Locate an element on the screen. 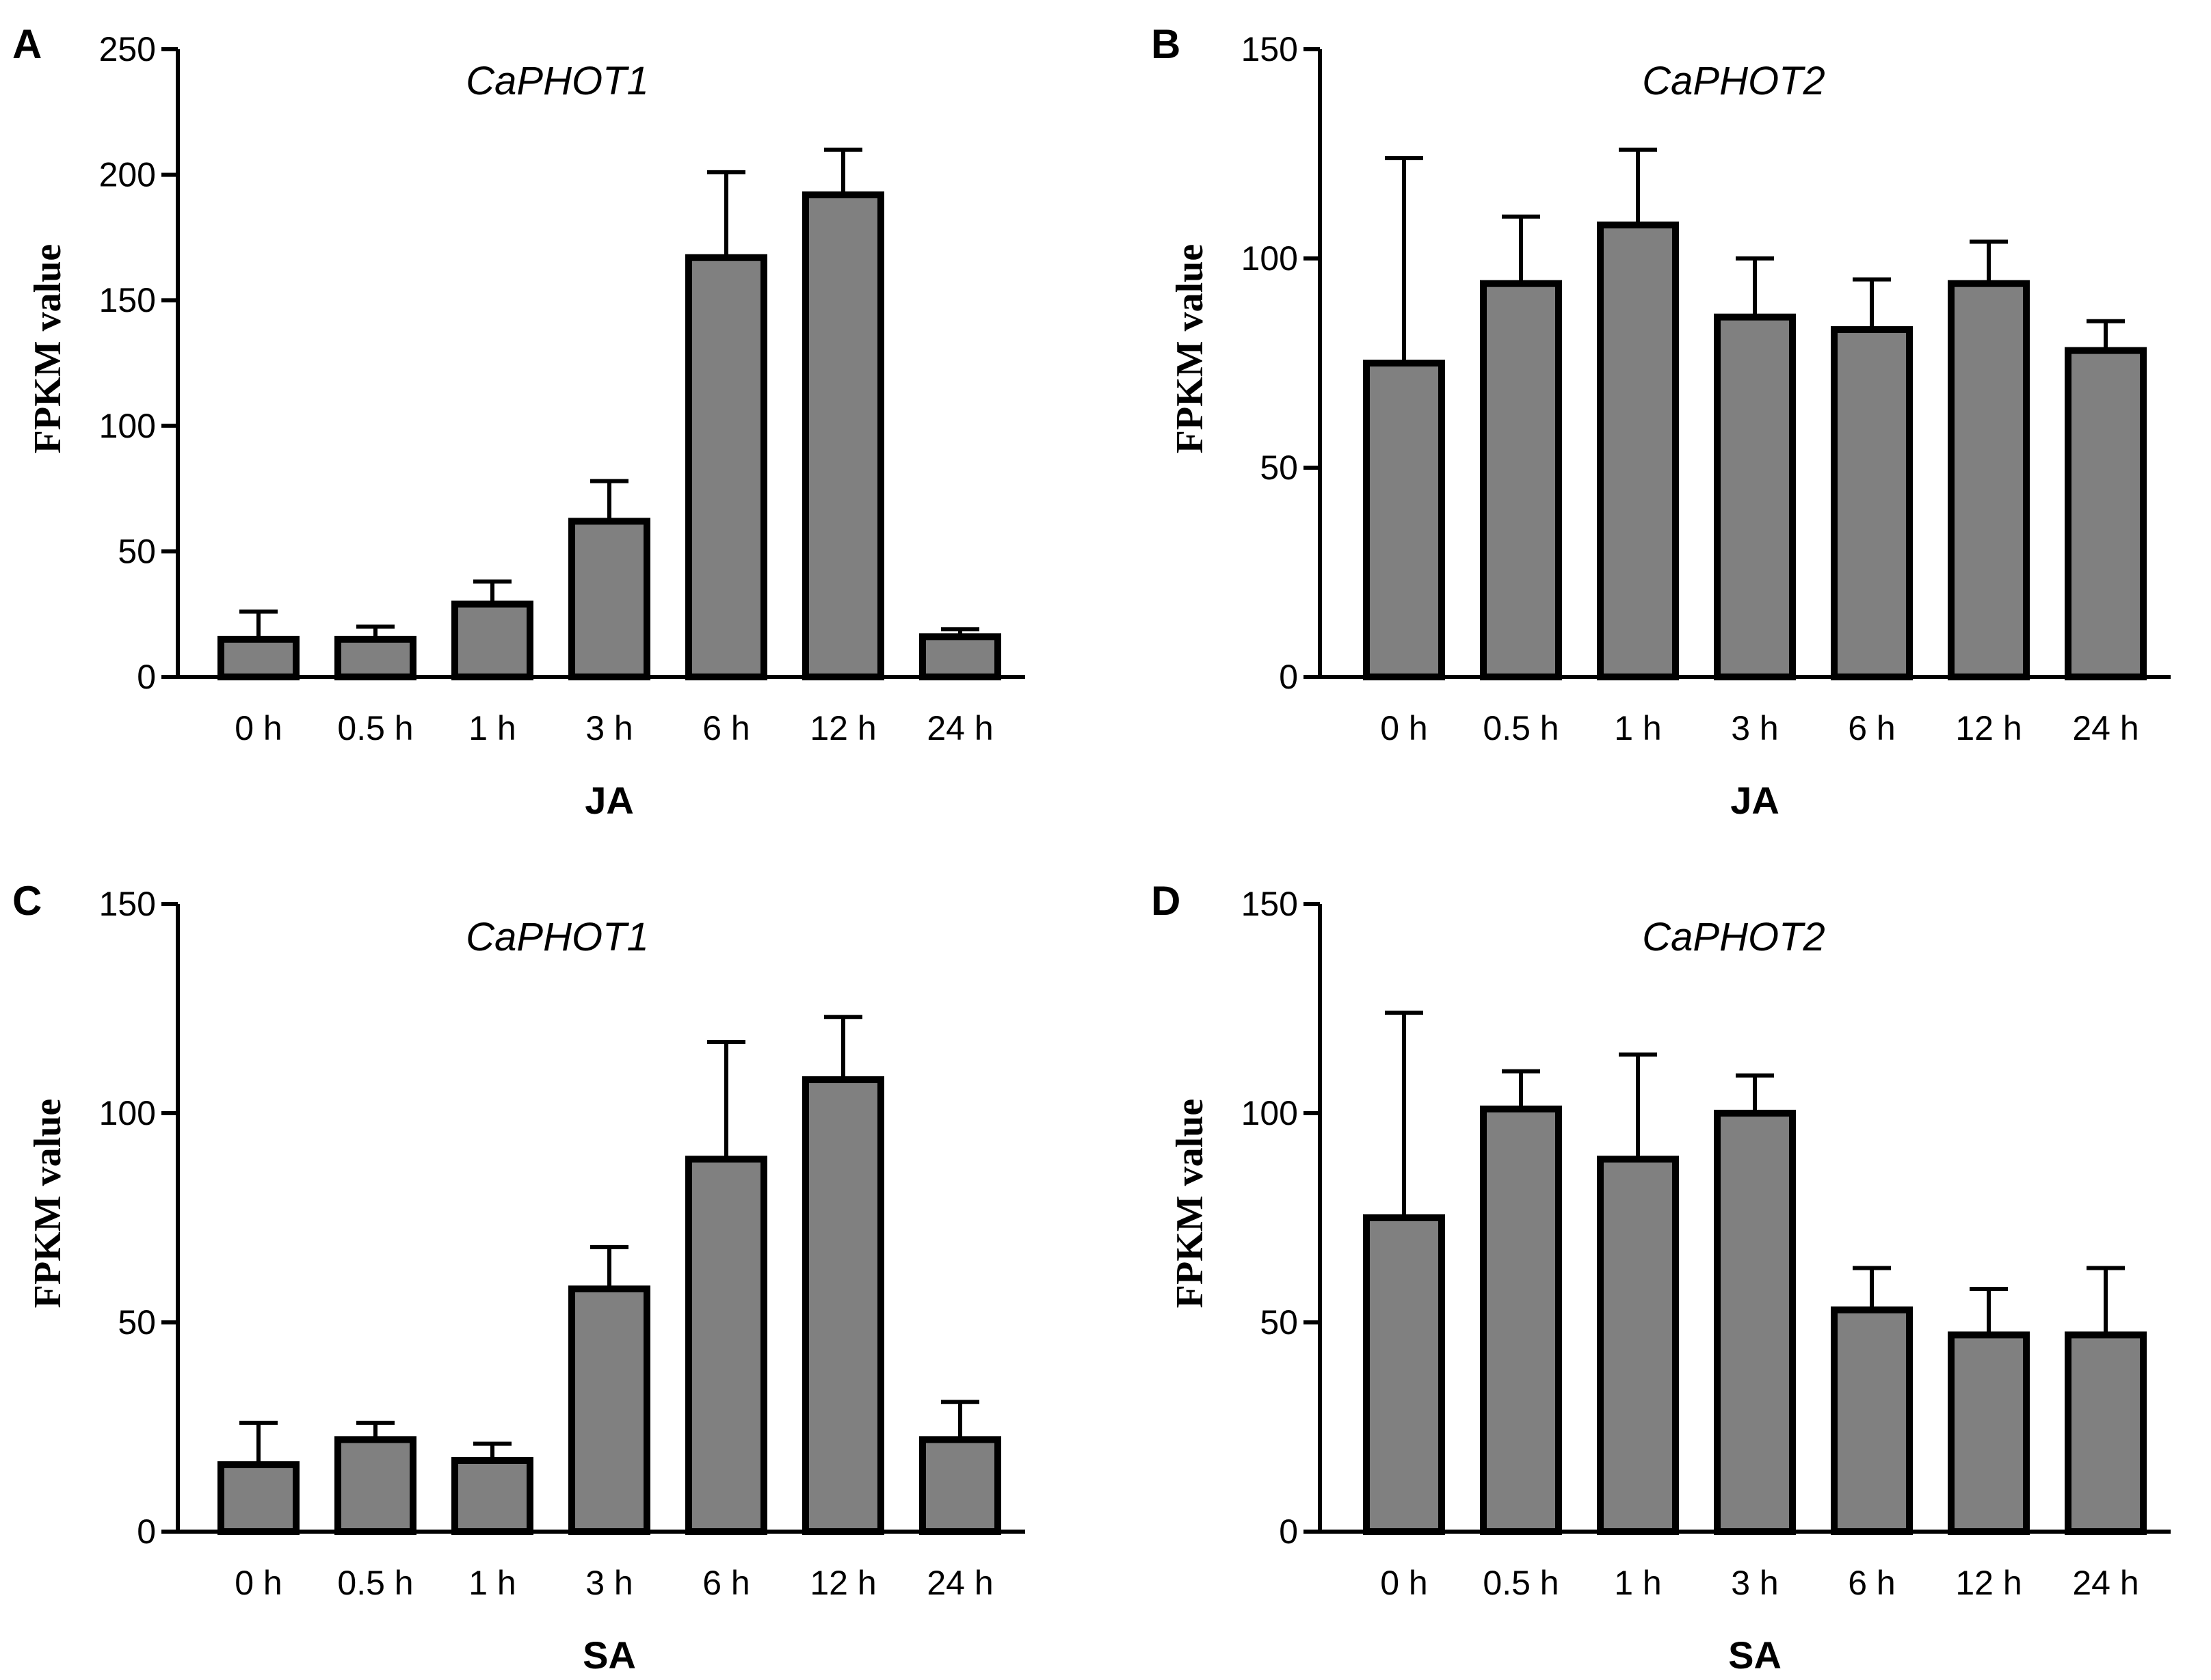  panel-letter: C is located at coordinates (27, 901).